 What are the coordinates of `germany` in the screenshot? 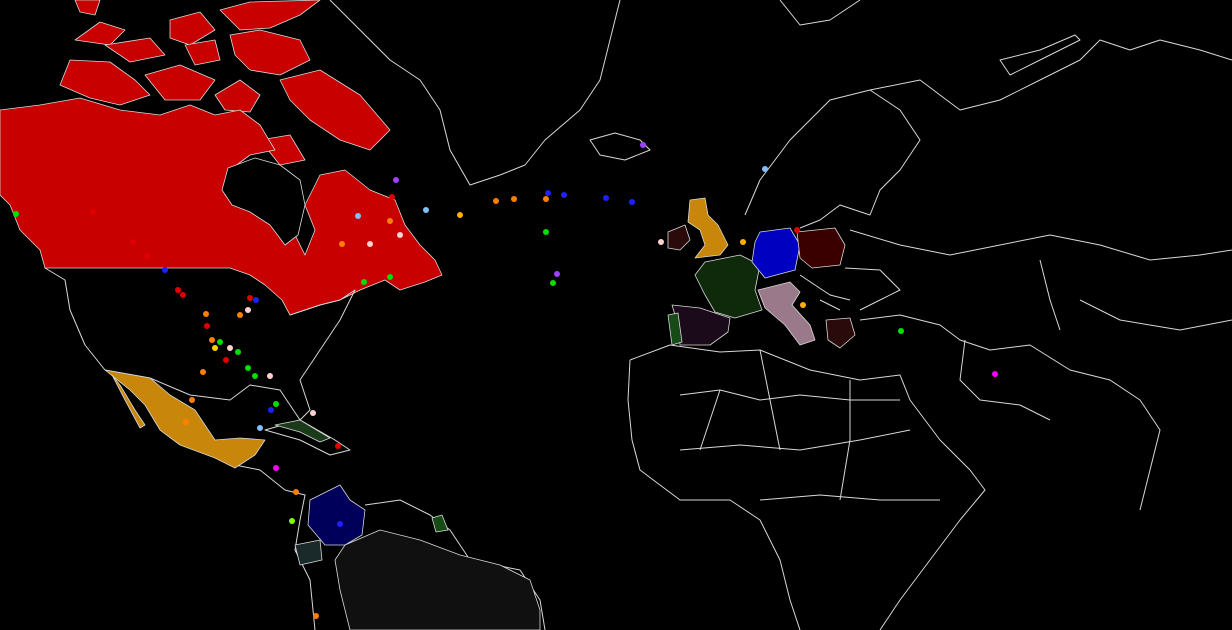 It's located at (776, 253).